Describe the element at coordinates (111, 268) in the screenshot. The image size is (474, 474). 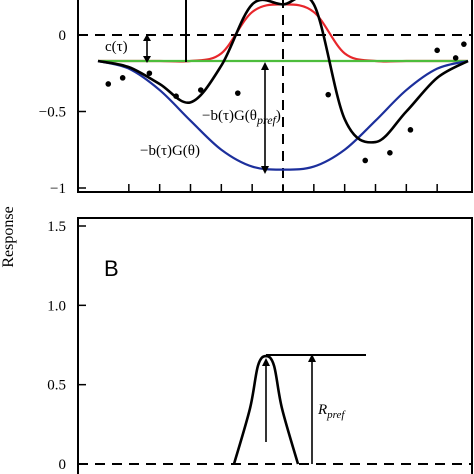
I see `panel-b-label: B` at that location.